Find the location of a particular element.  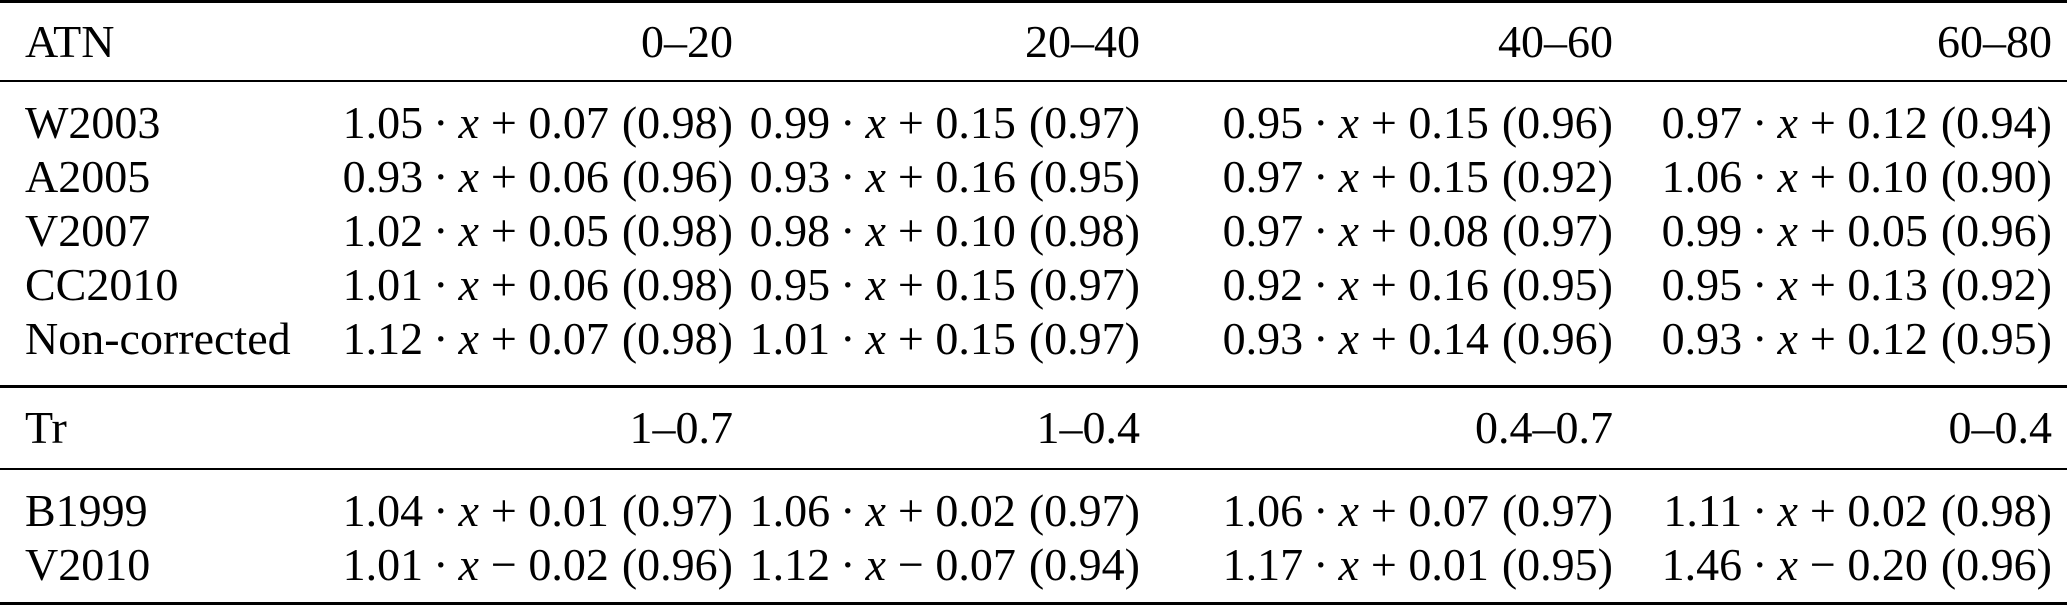

correlation-value: (0.90) is located at coordinates (1996, 176).